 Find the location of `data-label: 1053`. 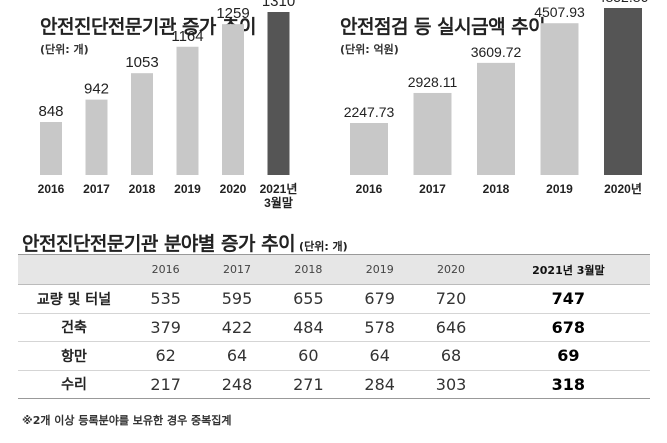

data-label: 1053 is located at coordinates (141, 62).